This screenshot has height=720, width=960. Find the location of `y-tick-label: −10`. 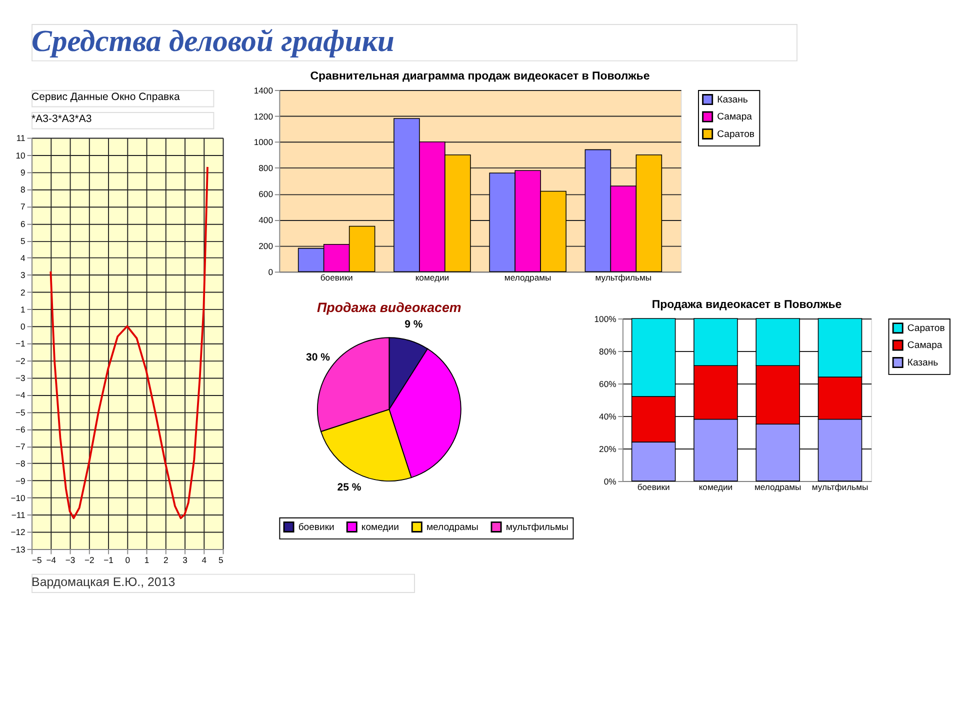

y-tick-label: −10 is located at coordinates (18, 497).